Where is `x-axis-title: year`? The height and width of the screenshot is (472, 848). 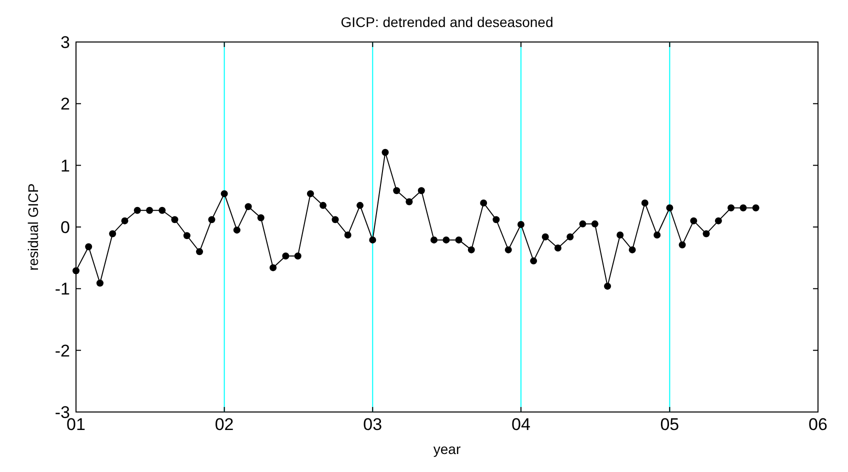 x-axis-title: year is located at coordinates (447, 449).